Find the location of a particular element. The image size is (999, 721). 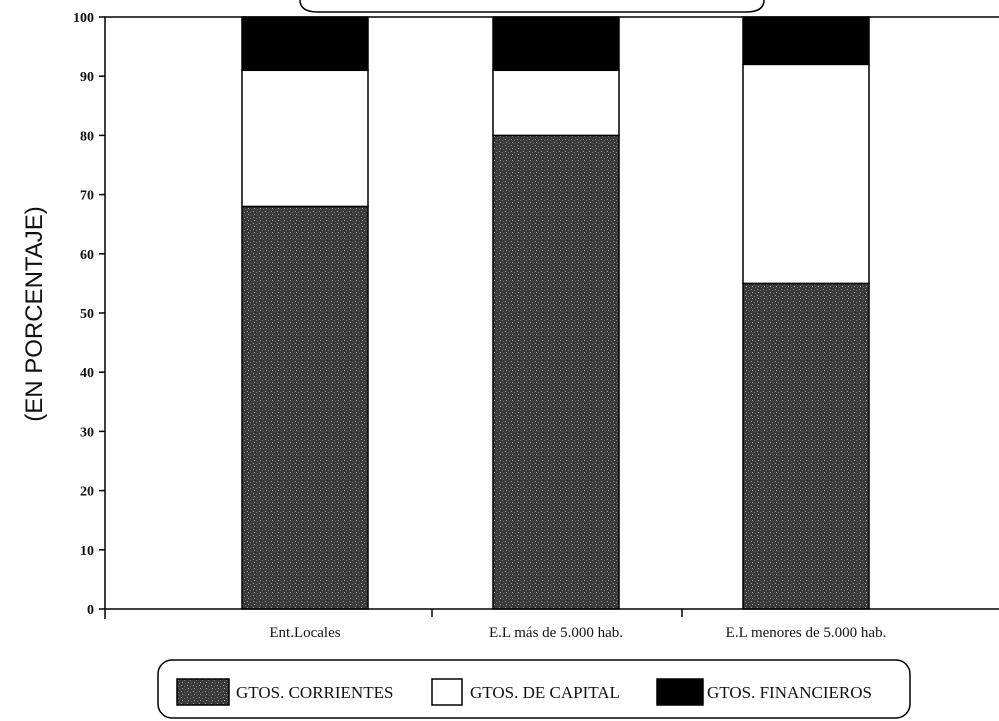

y-tick-label: 60 is located at coordinates (87, 255).